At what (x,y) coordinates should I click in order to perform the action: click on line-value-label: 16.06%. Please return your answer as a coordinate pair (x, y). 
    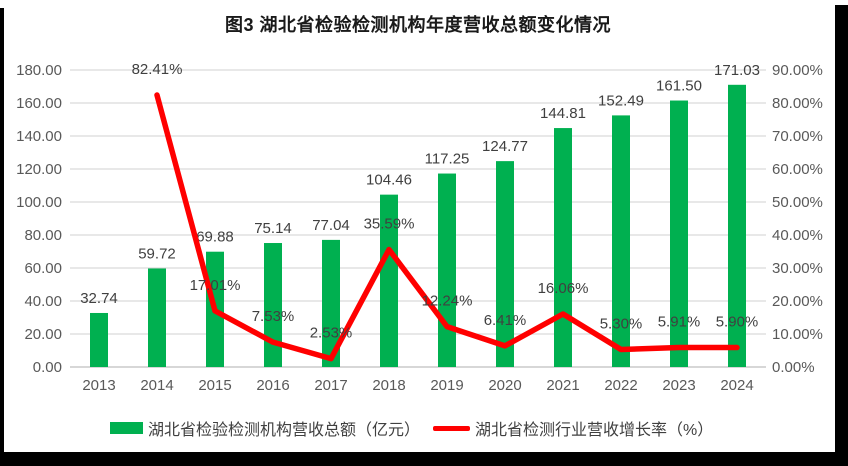
    Looking at the image, I should click on (563, 288).